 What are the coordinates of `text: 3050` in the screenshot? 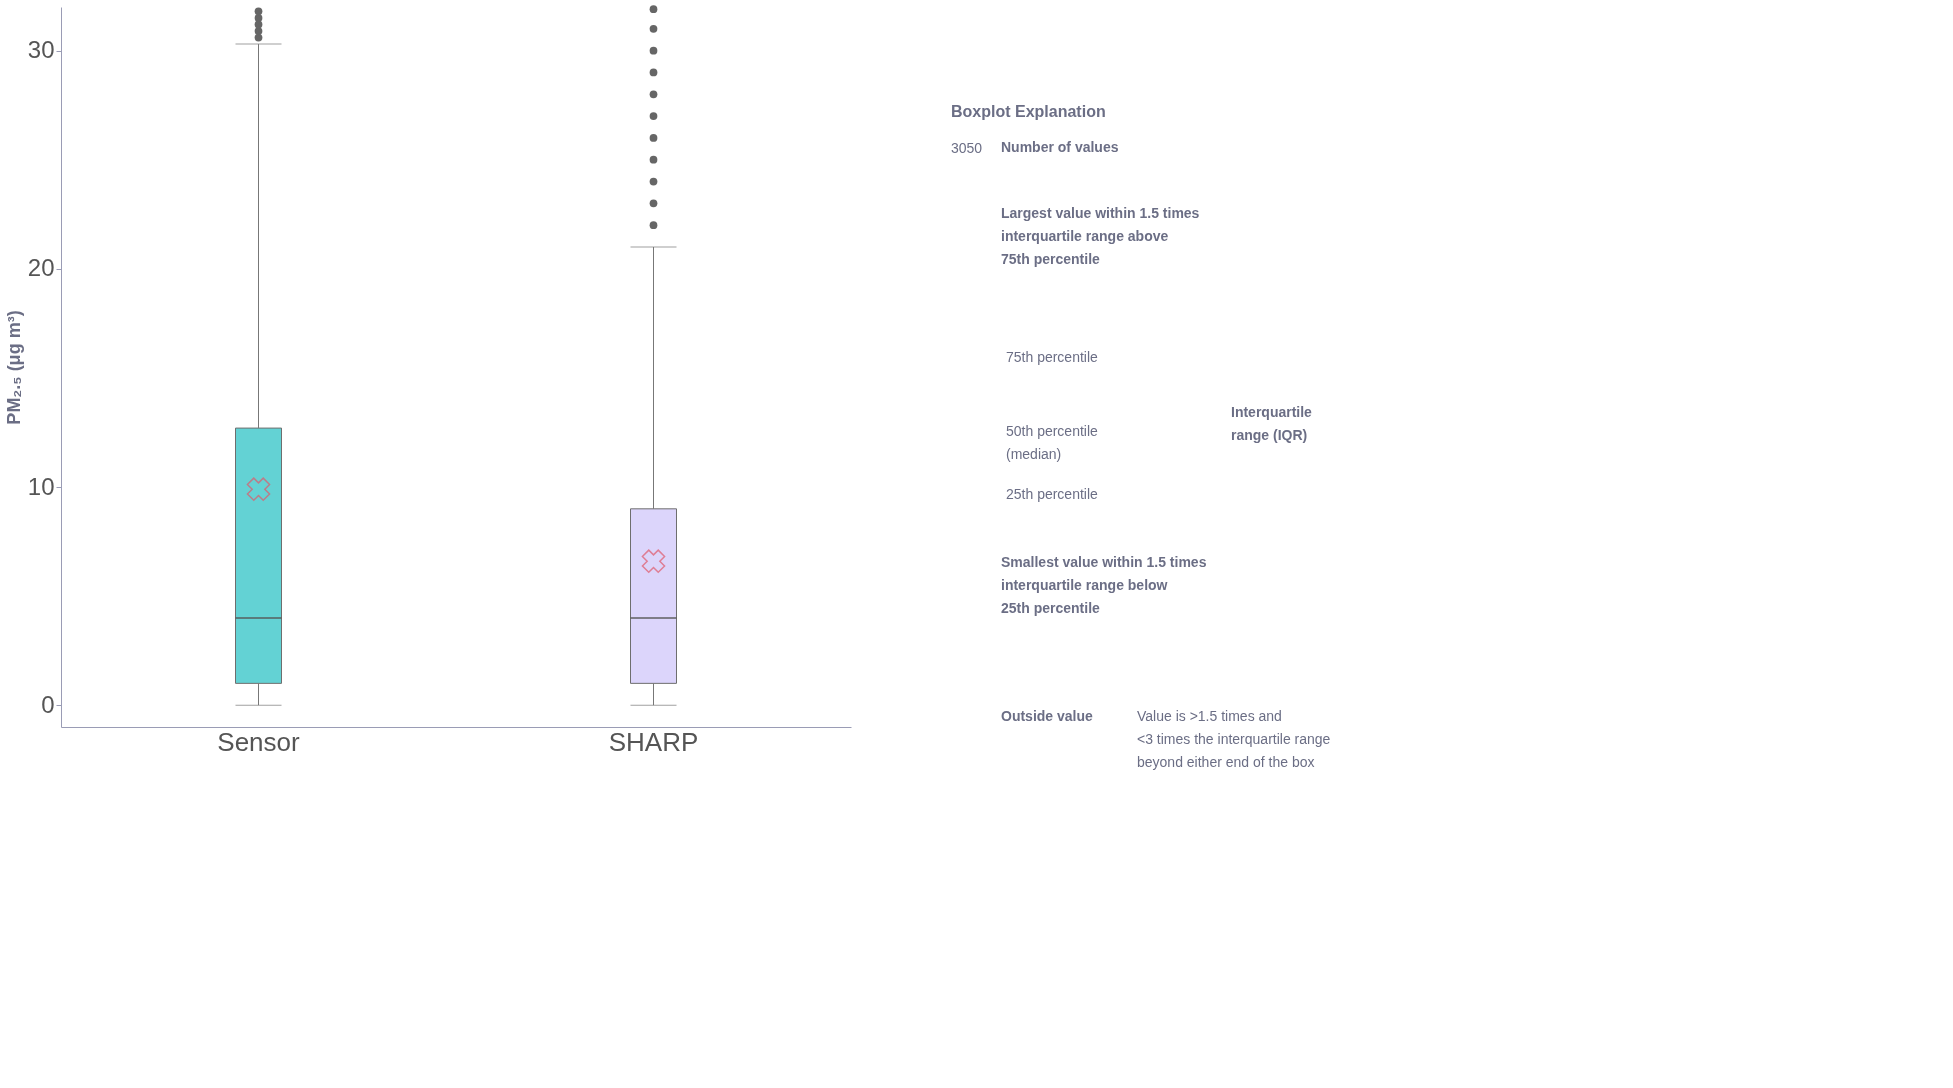 It's located at (967, 148).